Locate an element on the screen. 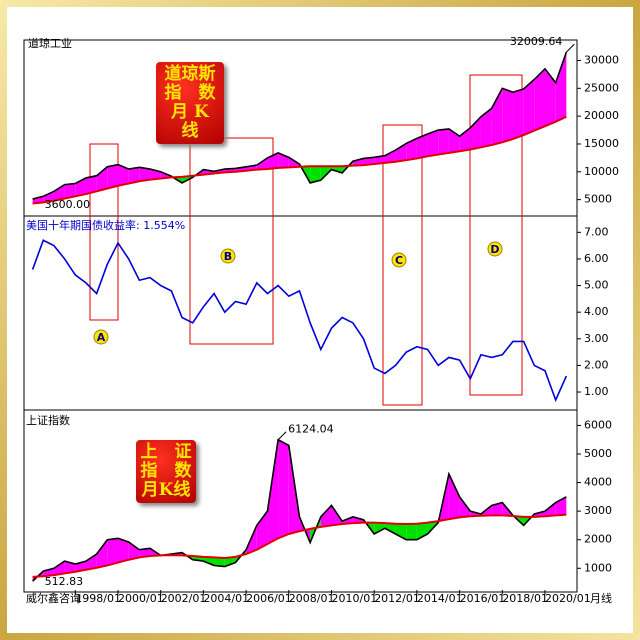  x-tick-label: 2006/01 is located at coordinates (269, 598).